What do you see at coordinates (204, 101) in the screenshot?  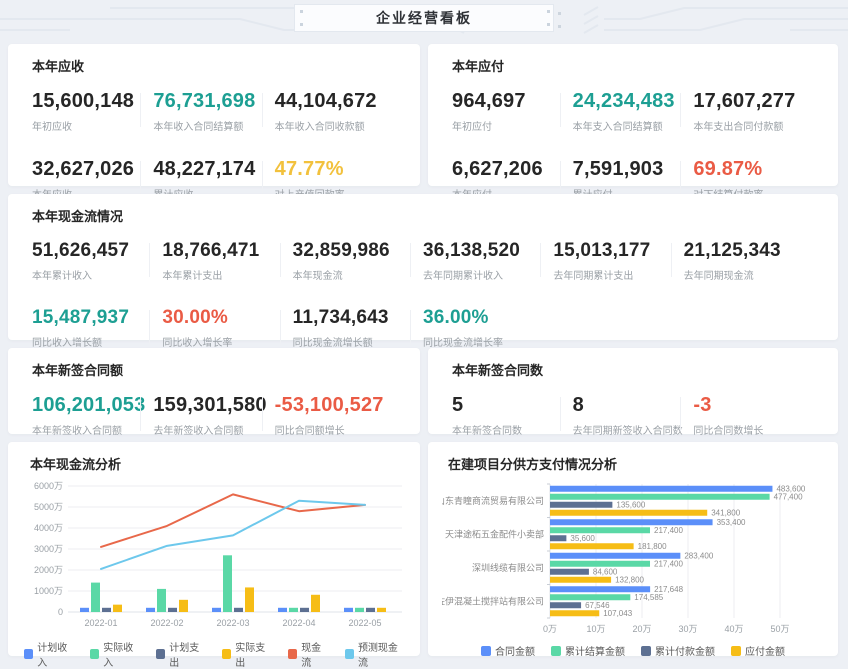 I see `stat-value: 76,731,698` at bounding box center [204, 101].